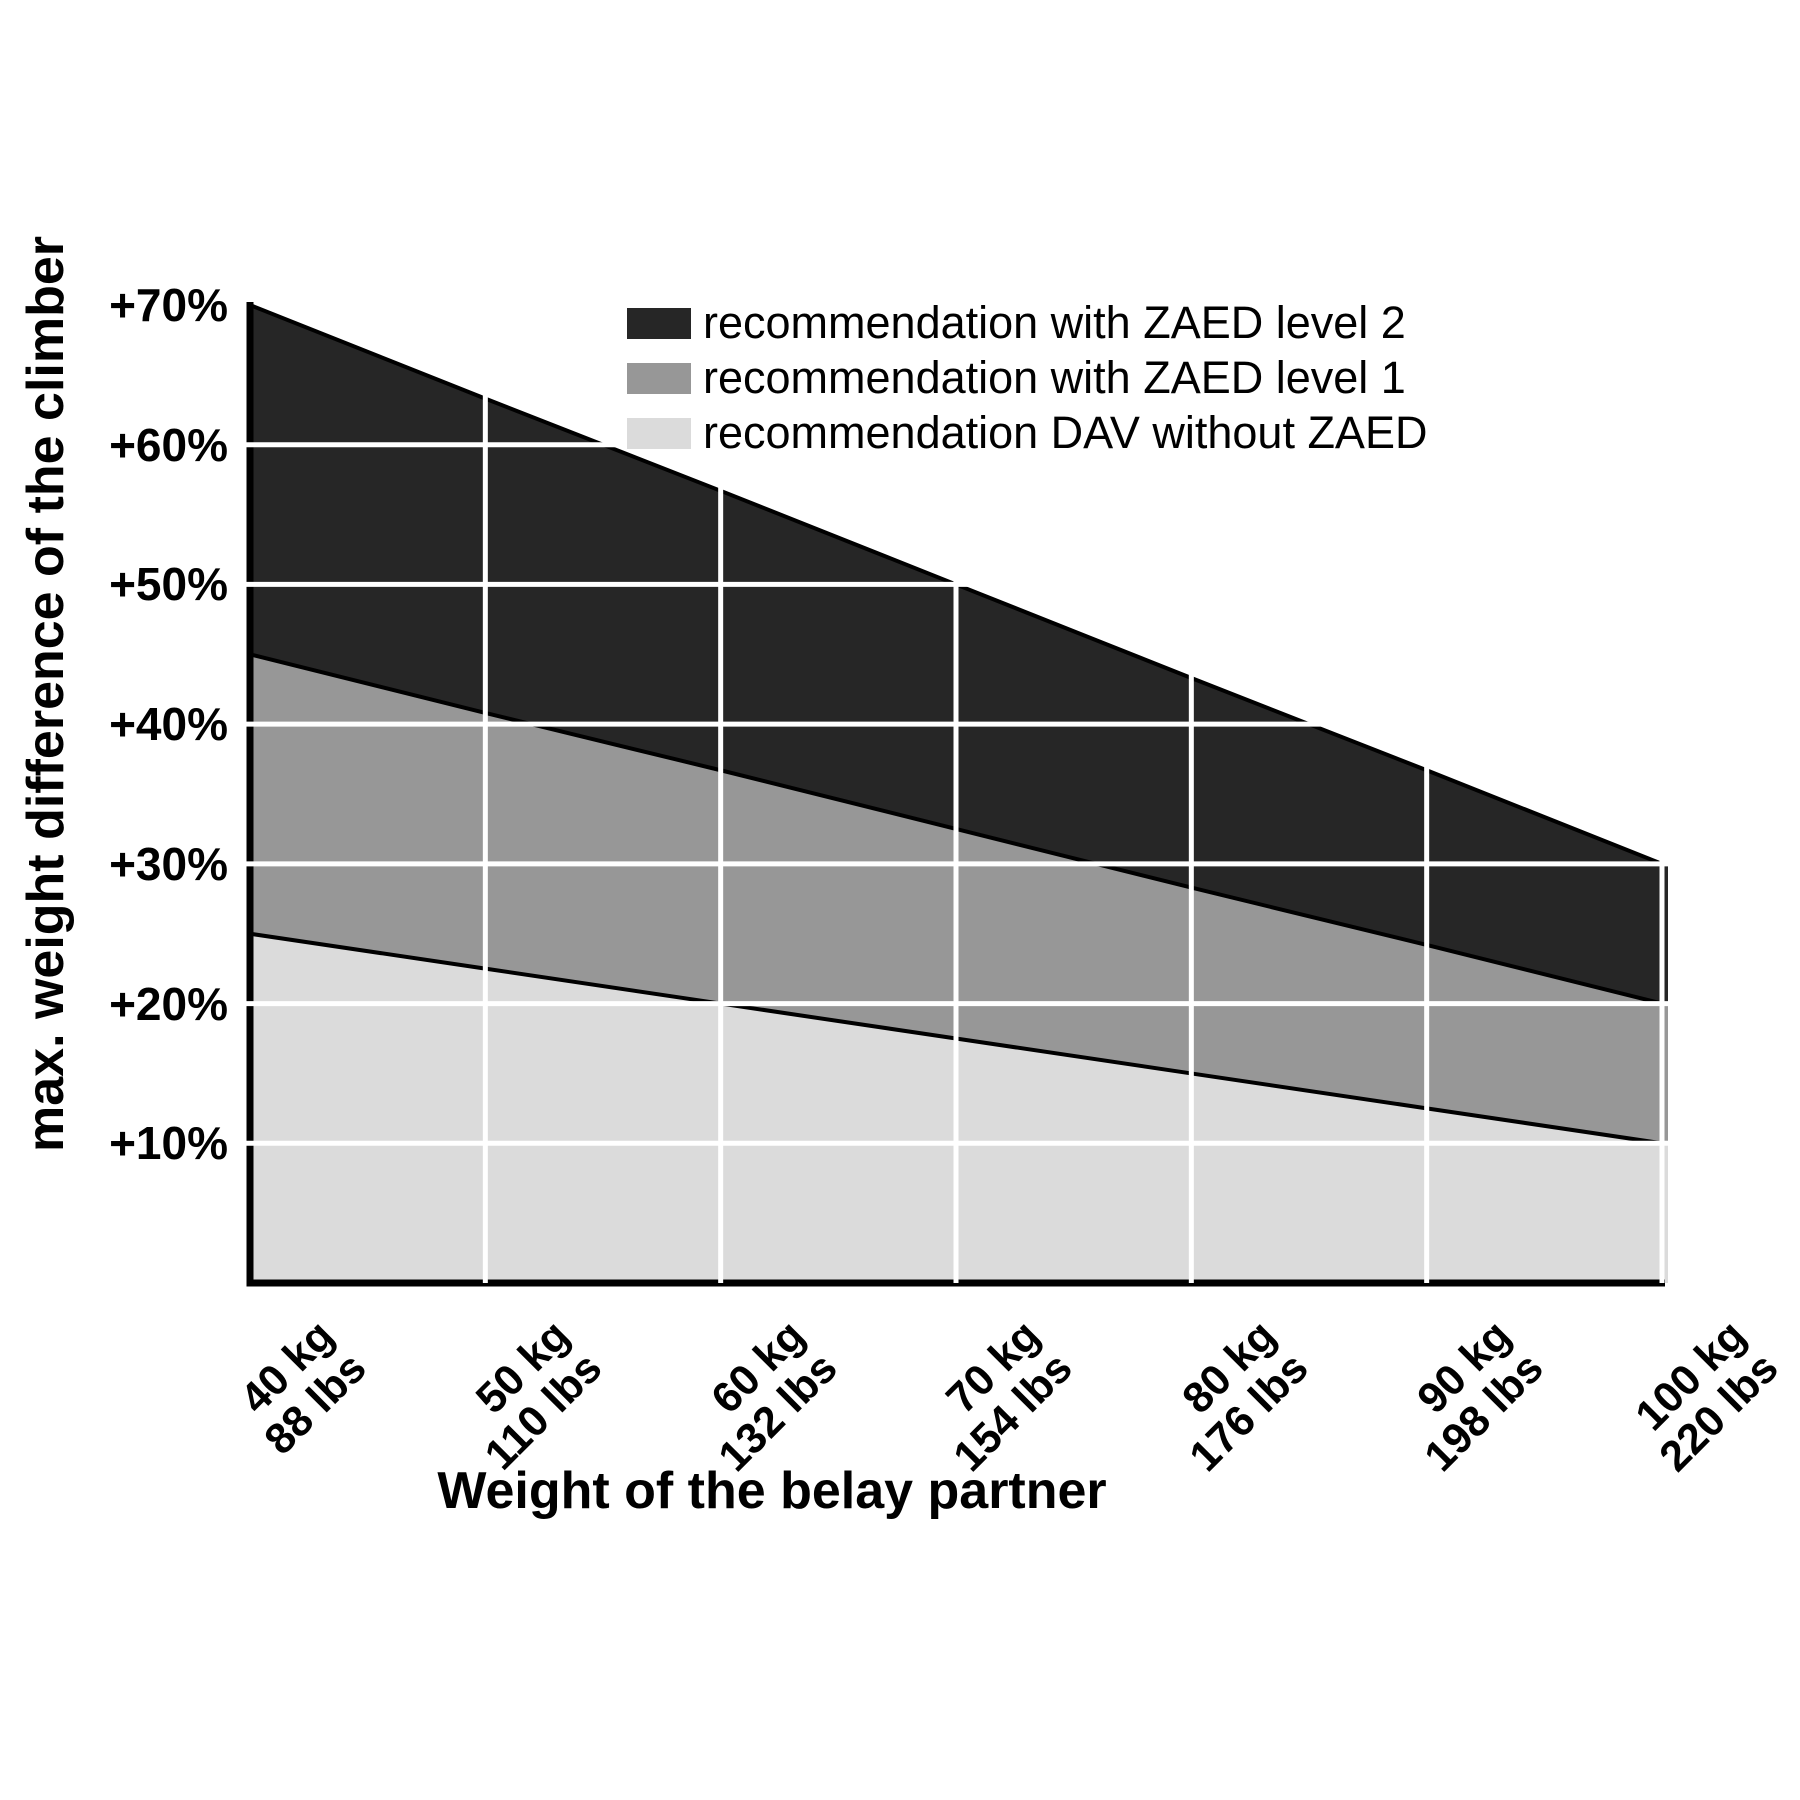 The width and height of the screenshot is (1800, 1800). Describe the element at coordinates (168, 305) in the screenshot. I see `y-tick-label-70: +70%` at that location.